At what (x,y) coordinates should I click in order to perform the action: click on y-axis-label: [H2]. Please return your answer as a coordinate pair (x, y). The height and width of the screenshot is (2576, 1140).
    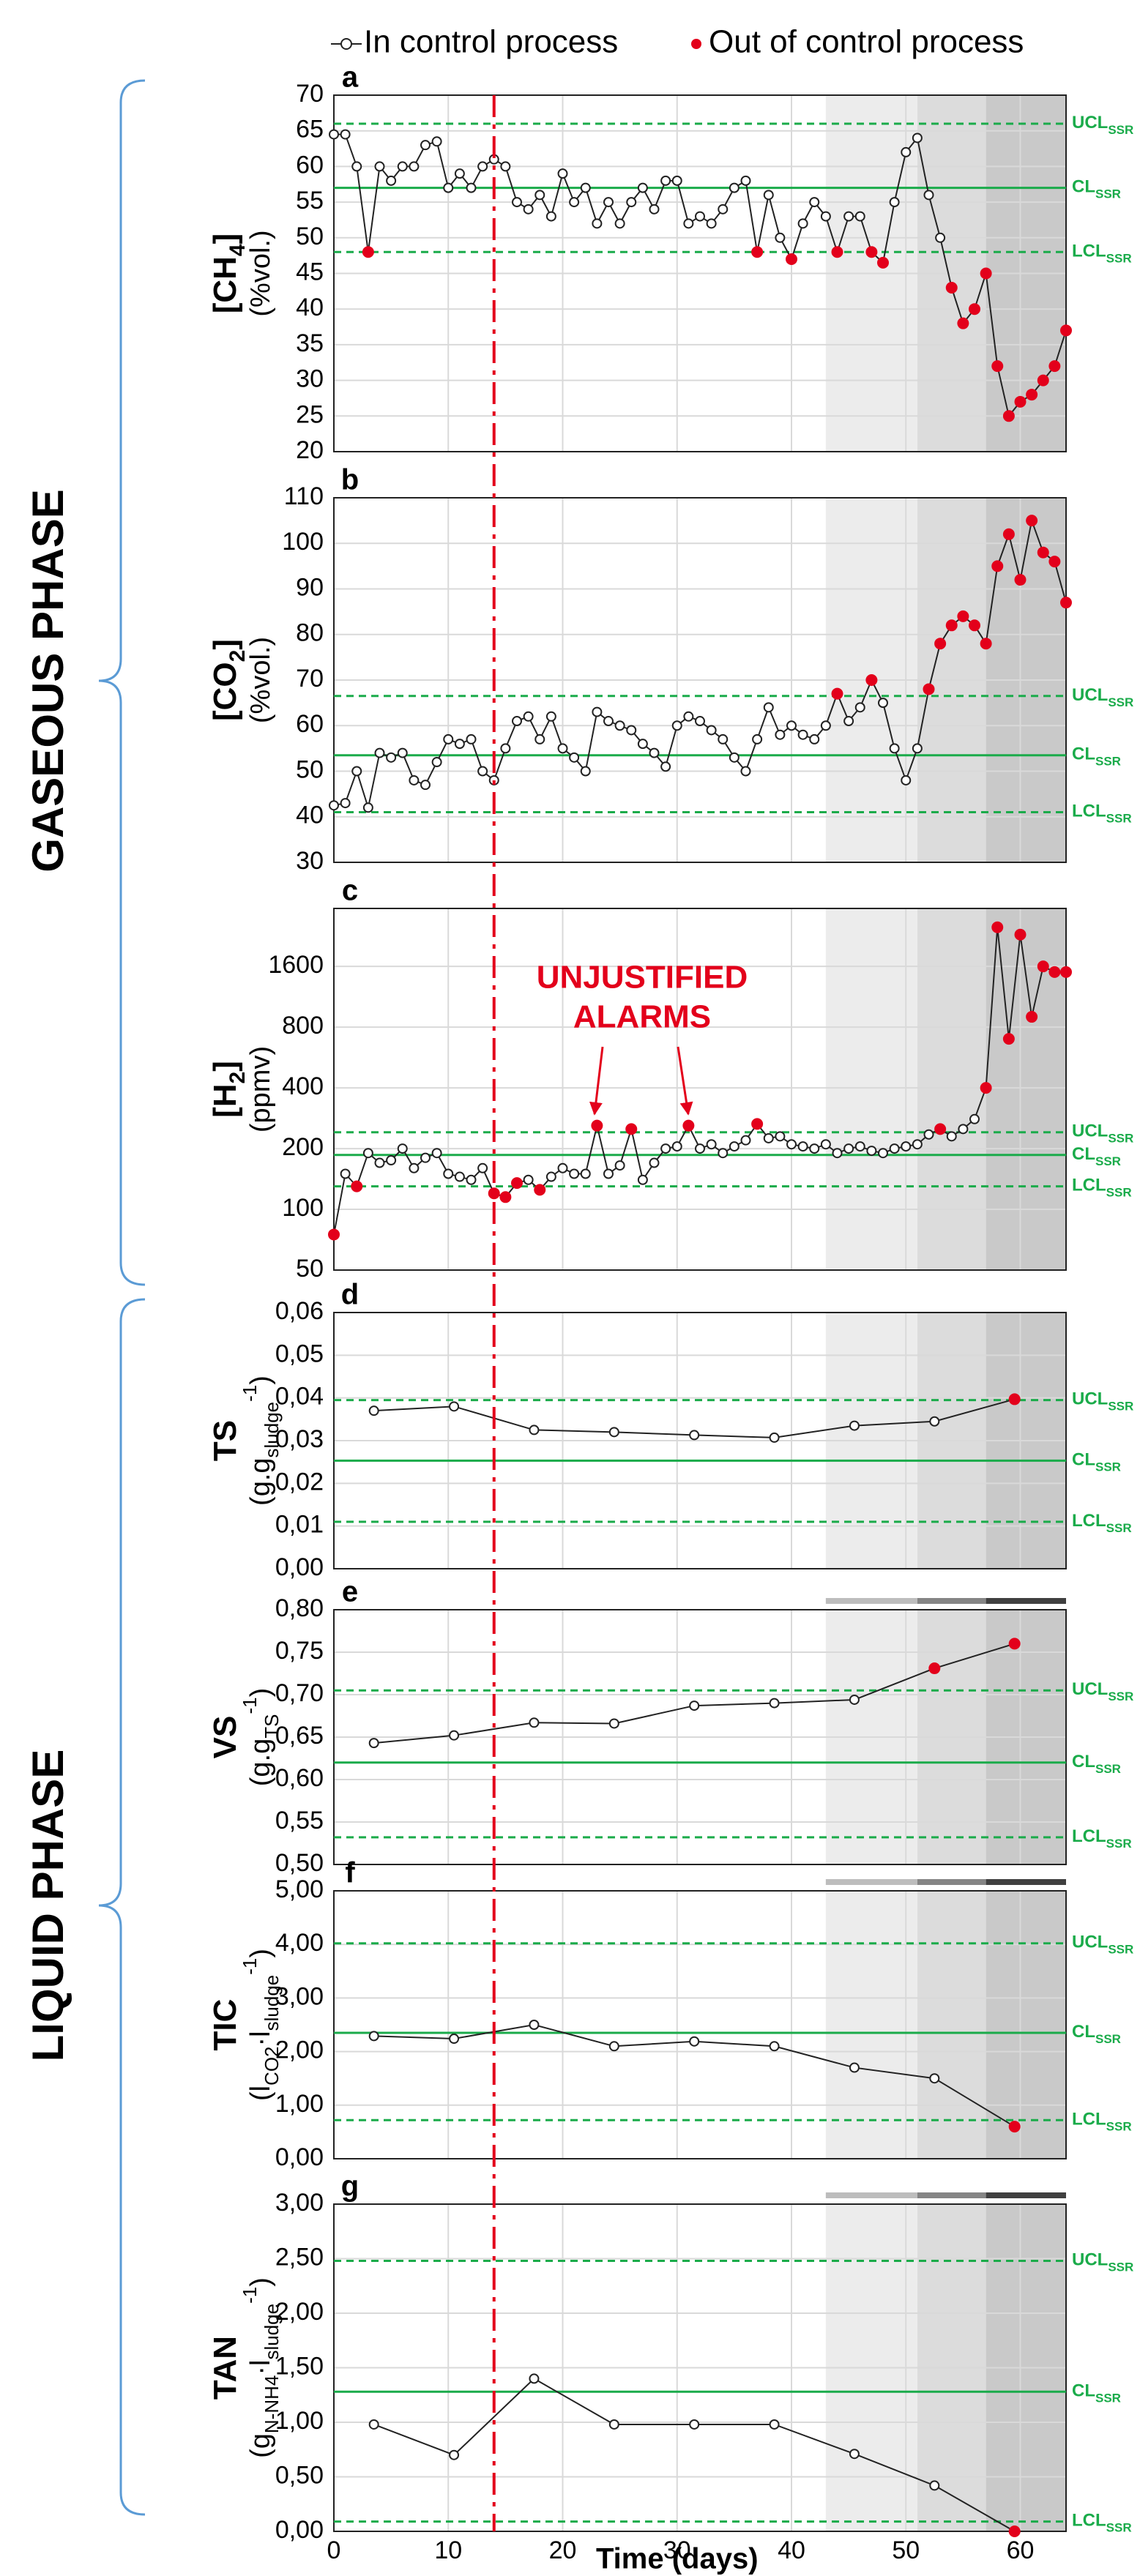
    Looking at the image, I should click on (228, 1089).